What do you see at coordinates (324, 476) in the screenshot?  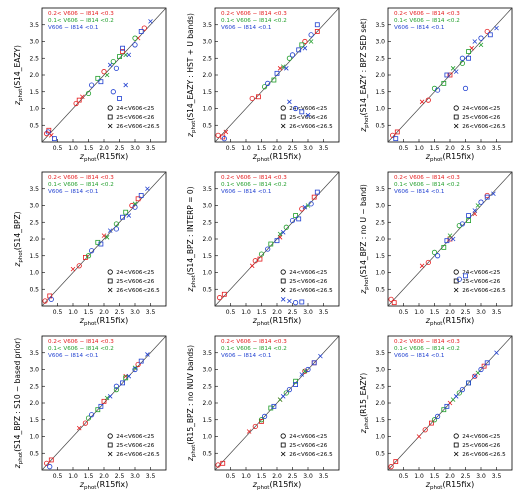 I see `x-tick-label: 3.5` at bounding box center [324, 476].